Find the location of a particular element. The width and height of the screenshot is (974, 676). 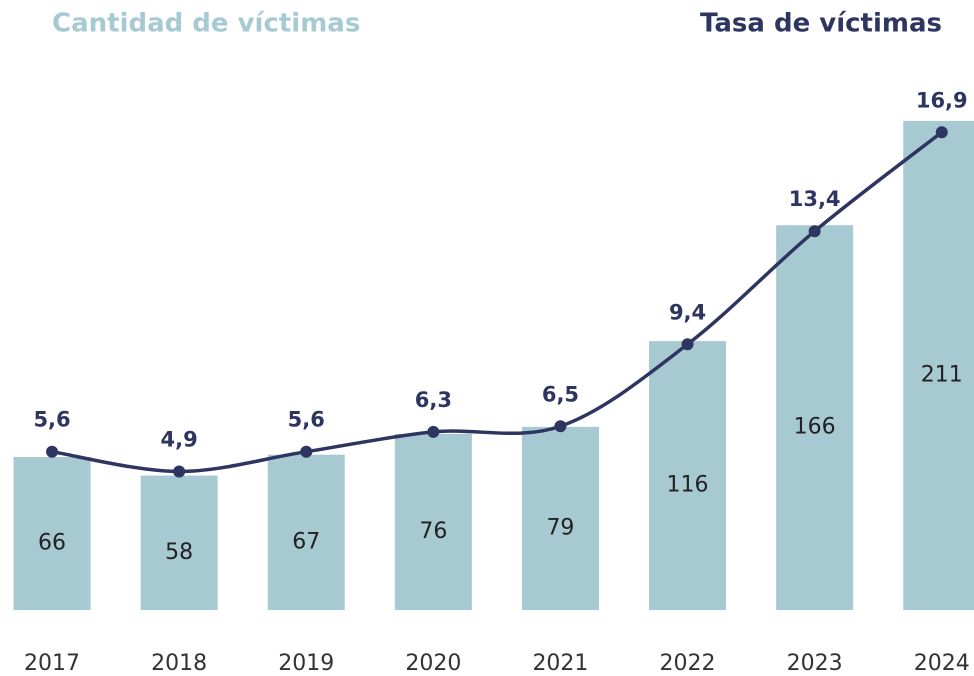

bar-label: 76 is located at coordinates (433, 531).